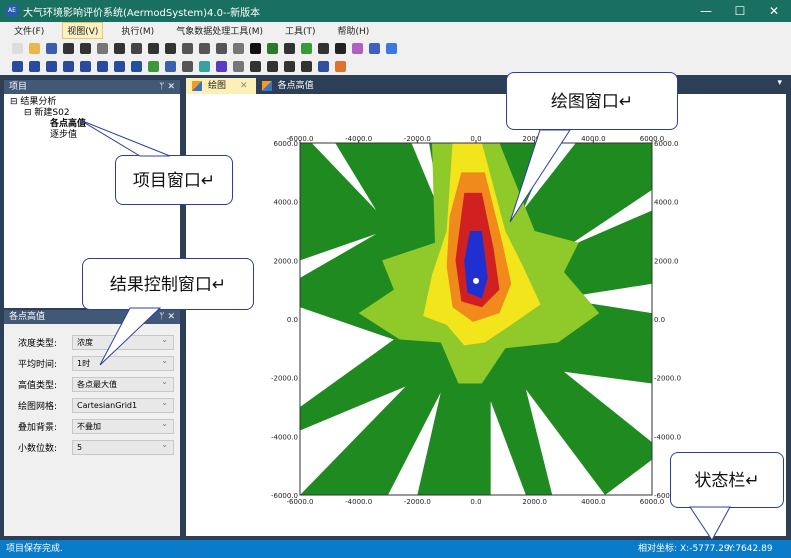 The image size is (791, 558). I want to click on field-avg-time: 平均时间: 1时, so click(92, 363).